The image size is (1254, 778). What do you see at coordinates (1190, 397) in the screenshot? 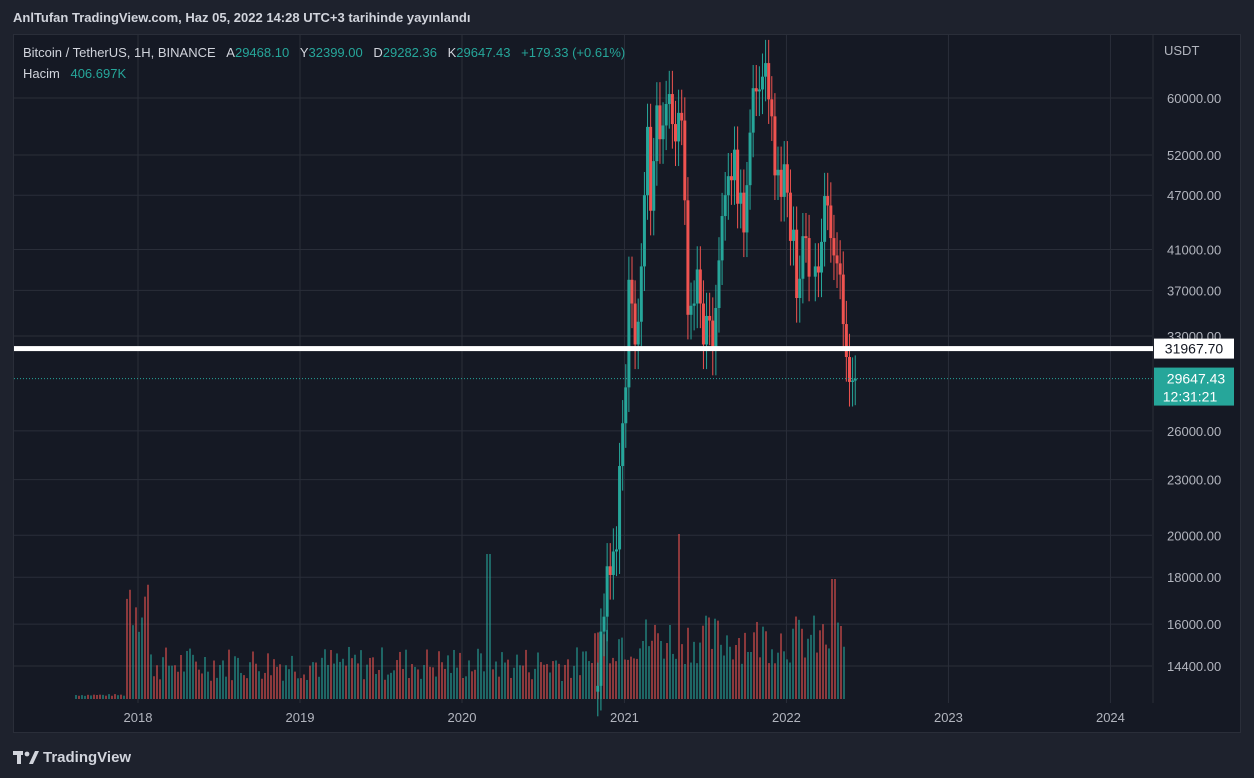
I see `countdown-label: 12:31:21` at bounding box center [1190, 397].